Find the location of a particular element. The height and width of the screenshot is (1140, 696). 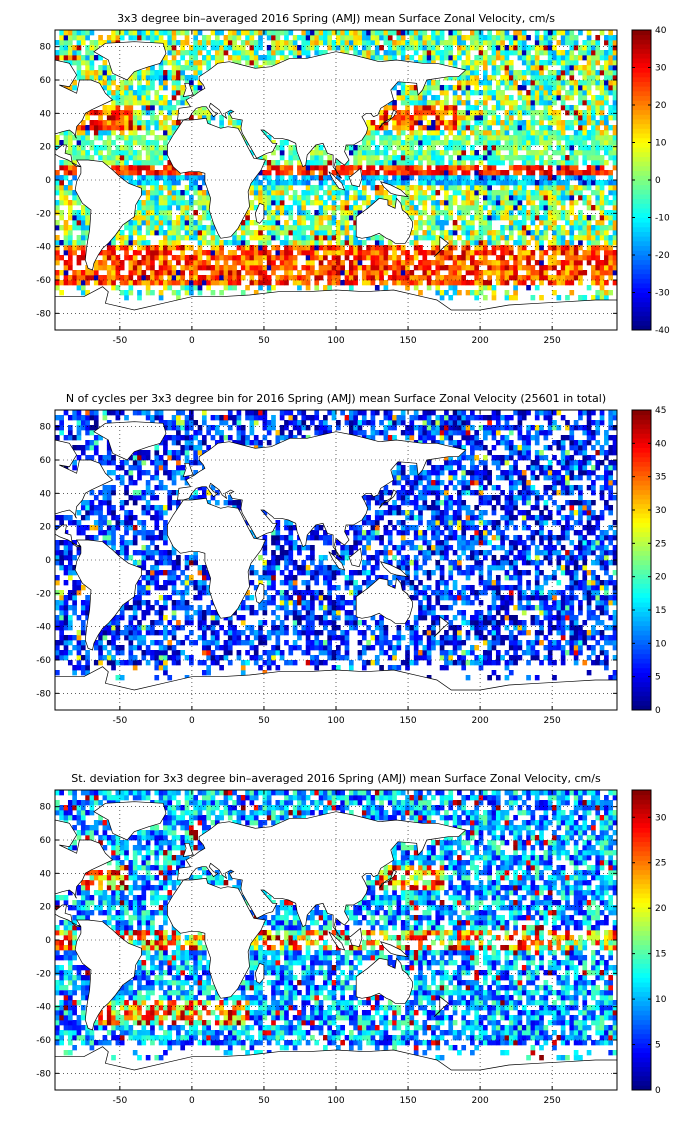

x-tick-label: 200 is located at coordinates (480, 341).